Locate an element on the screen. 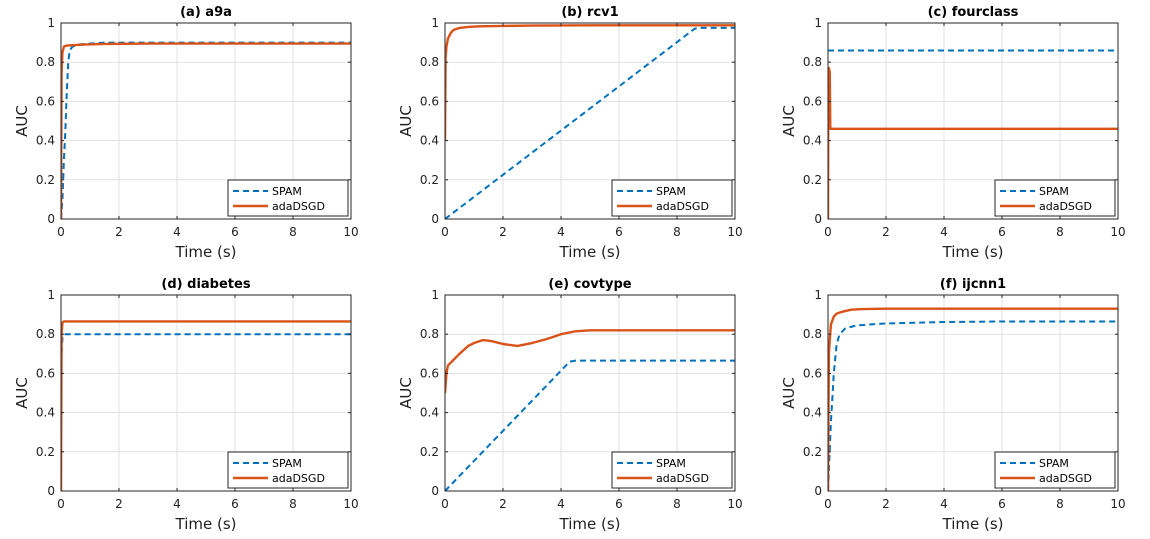  chart-title: (d) diabetes is located at coordinates (205, 284).